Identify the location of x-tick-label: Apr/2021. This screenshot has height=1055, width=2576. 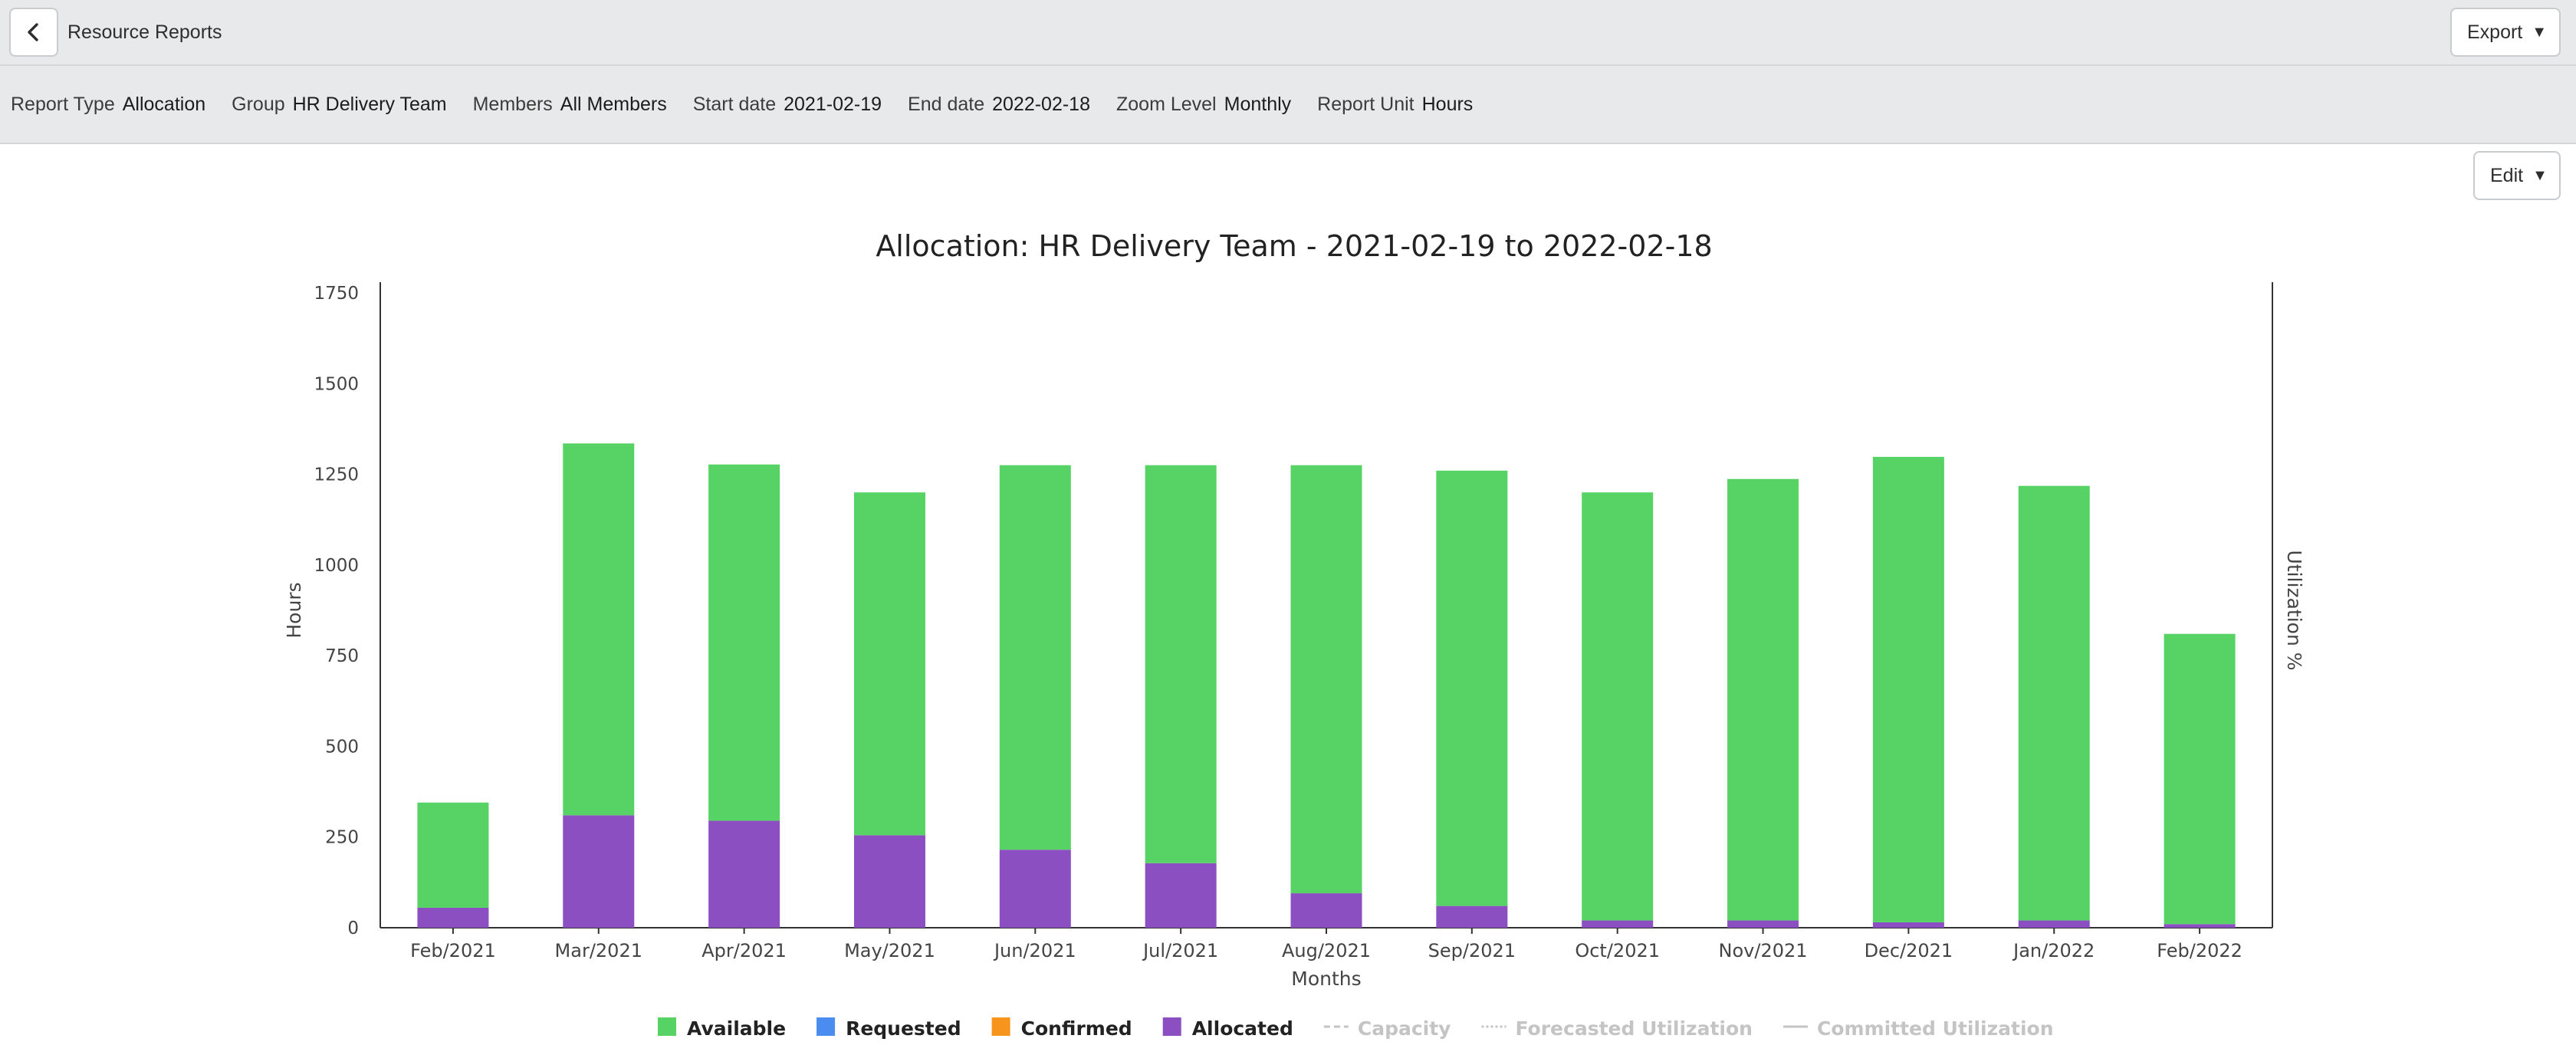
(744, 950).